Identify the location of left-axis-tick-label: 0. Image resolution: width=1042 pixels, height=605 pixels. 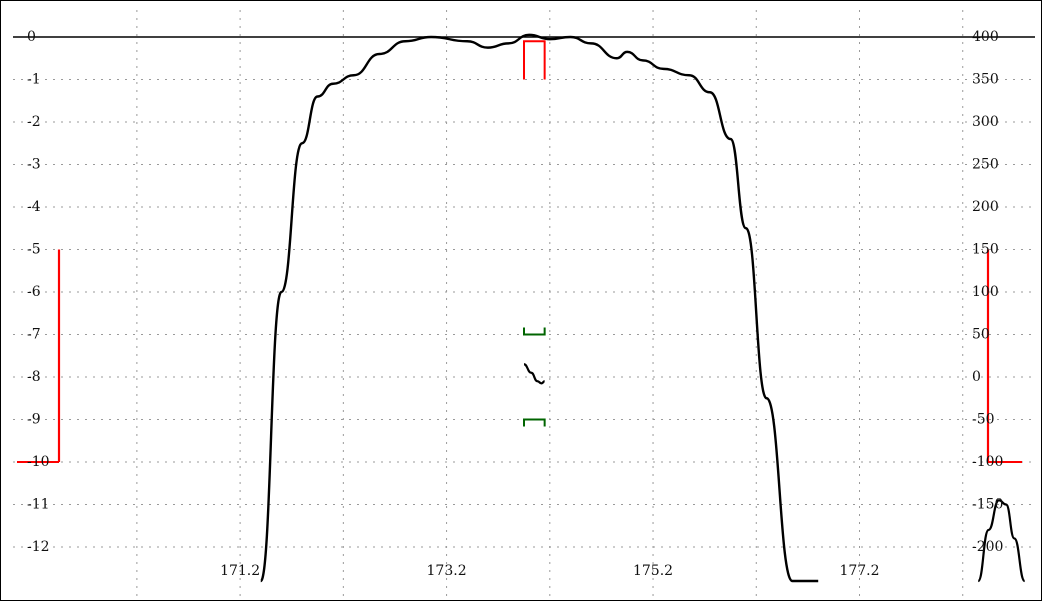
(31, 37).